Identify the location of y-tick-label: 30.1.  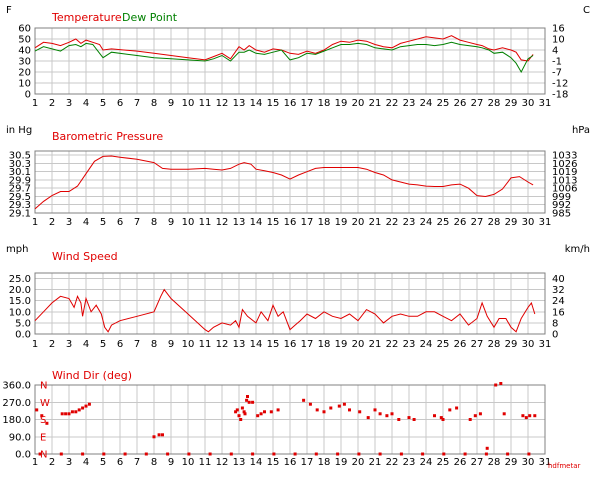
(20, 172).